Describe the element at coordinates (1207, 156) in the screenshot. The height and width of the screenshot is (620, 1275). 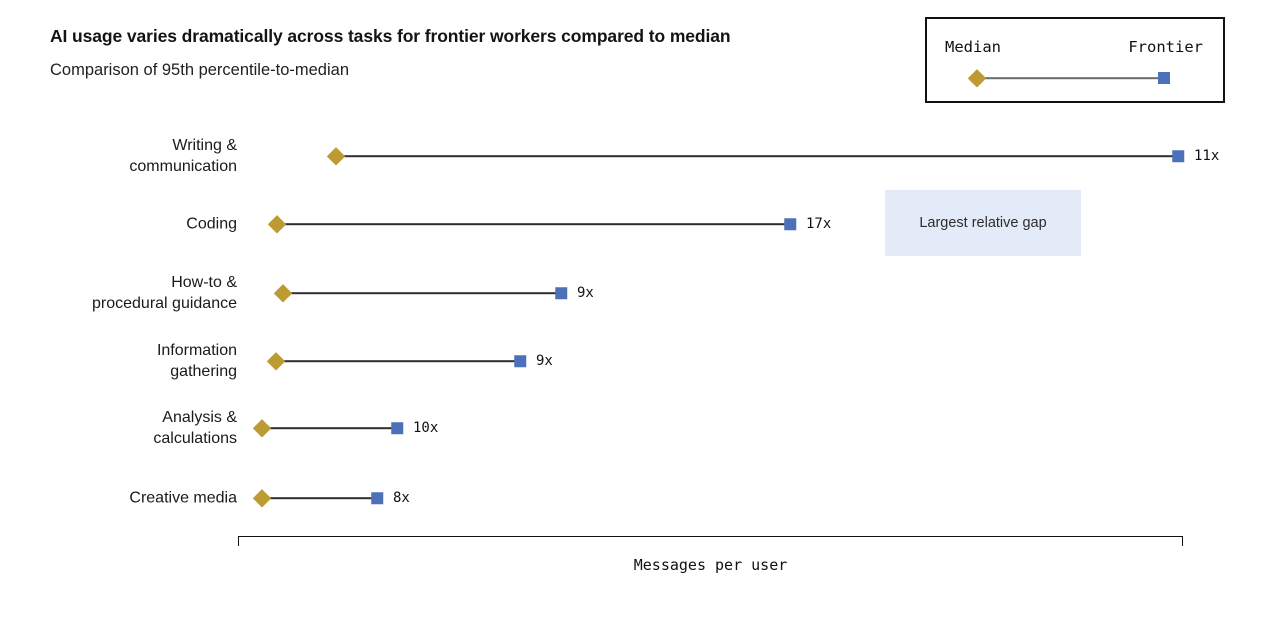
I see `ratio-label-writing-communication: 11x` at that location.